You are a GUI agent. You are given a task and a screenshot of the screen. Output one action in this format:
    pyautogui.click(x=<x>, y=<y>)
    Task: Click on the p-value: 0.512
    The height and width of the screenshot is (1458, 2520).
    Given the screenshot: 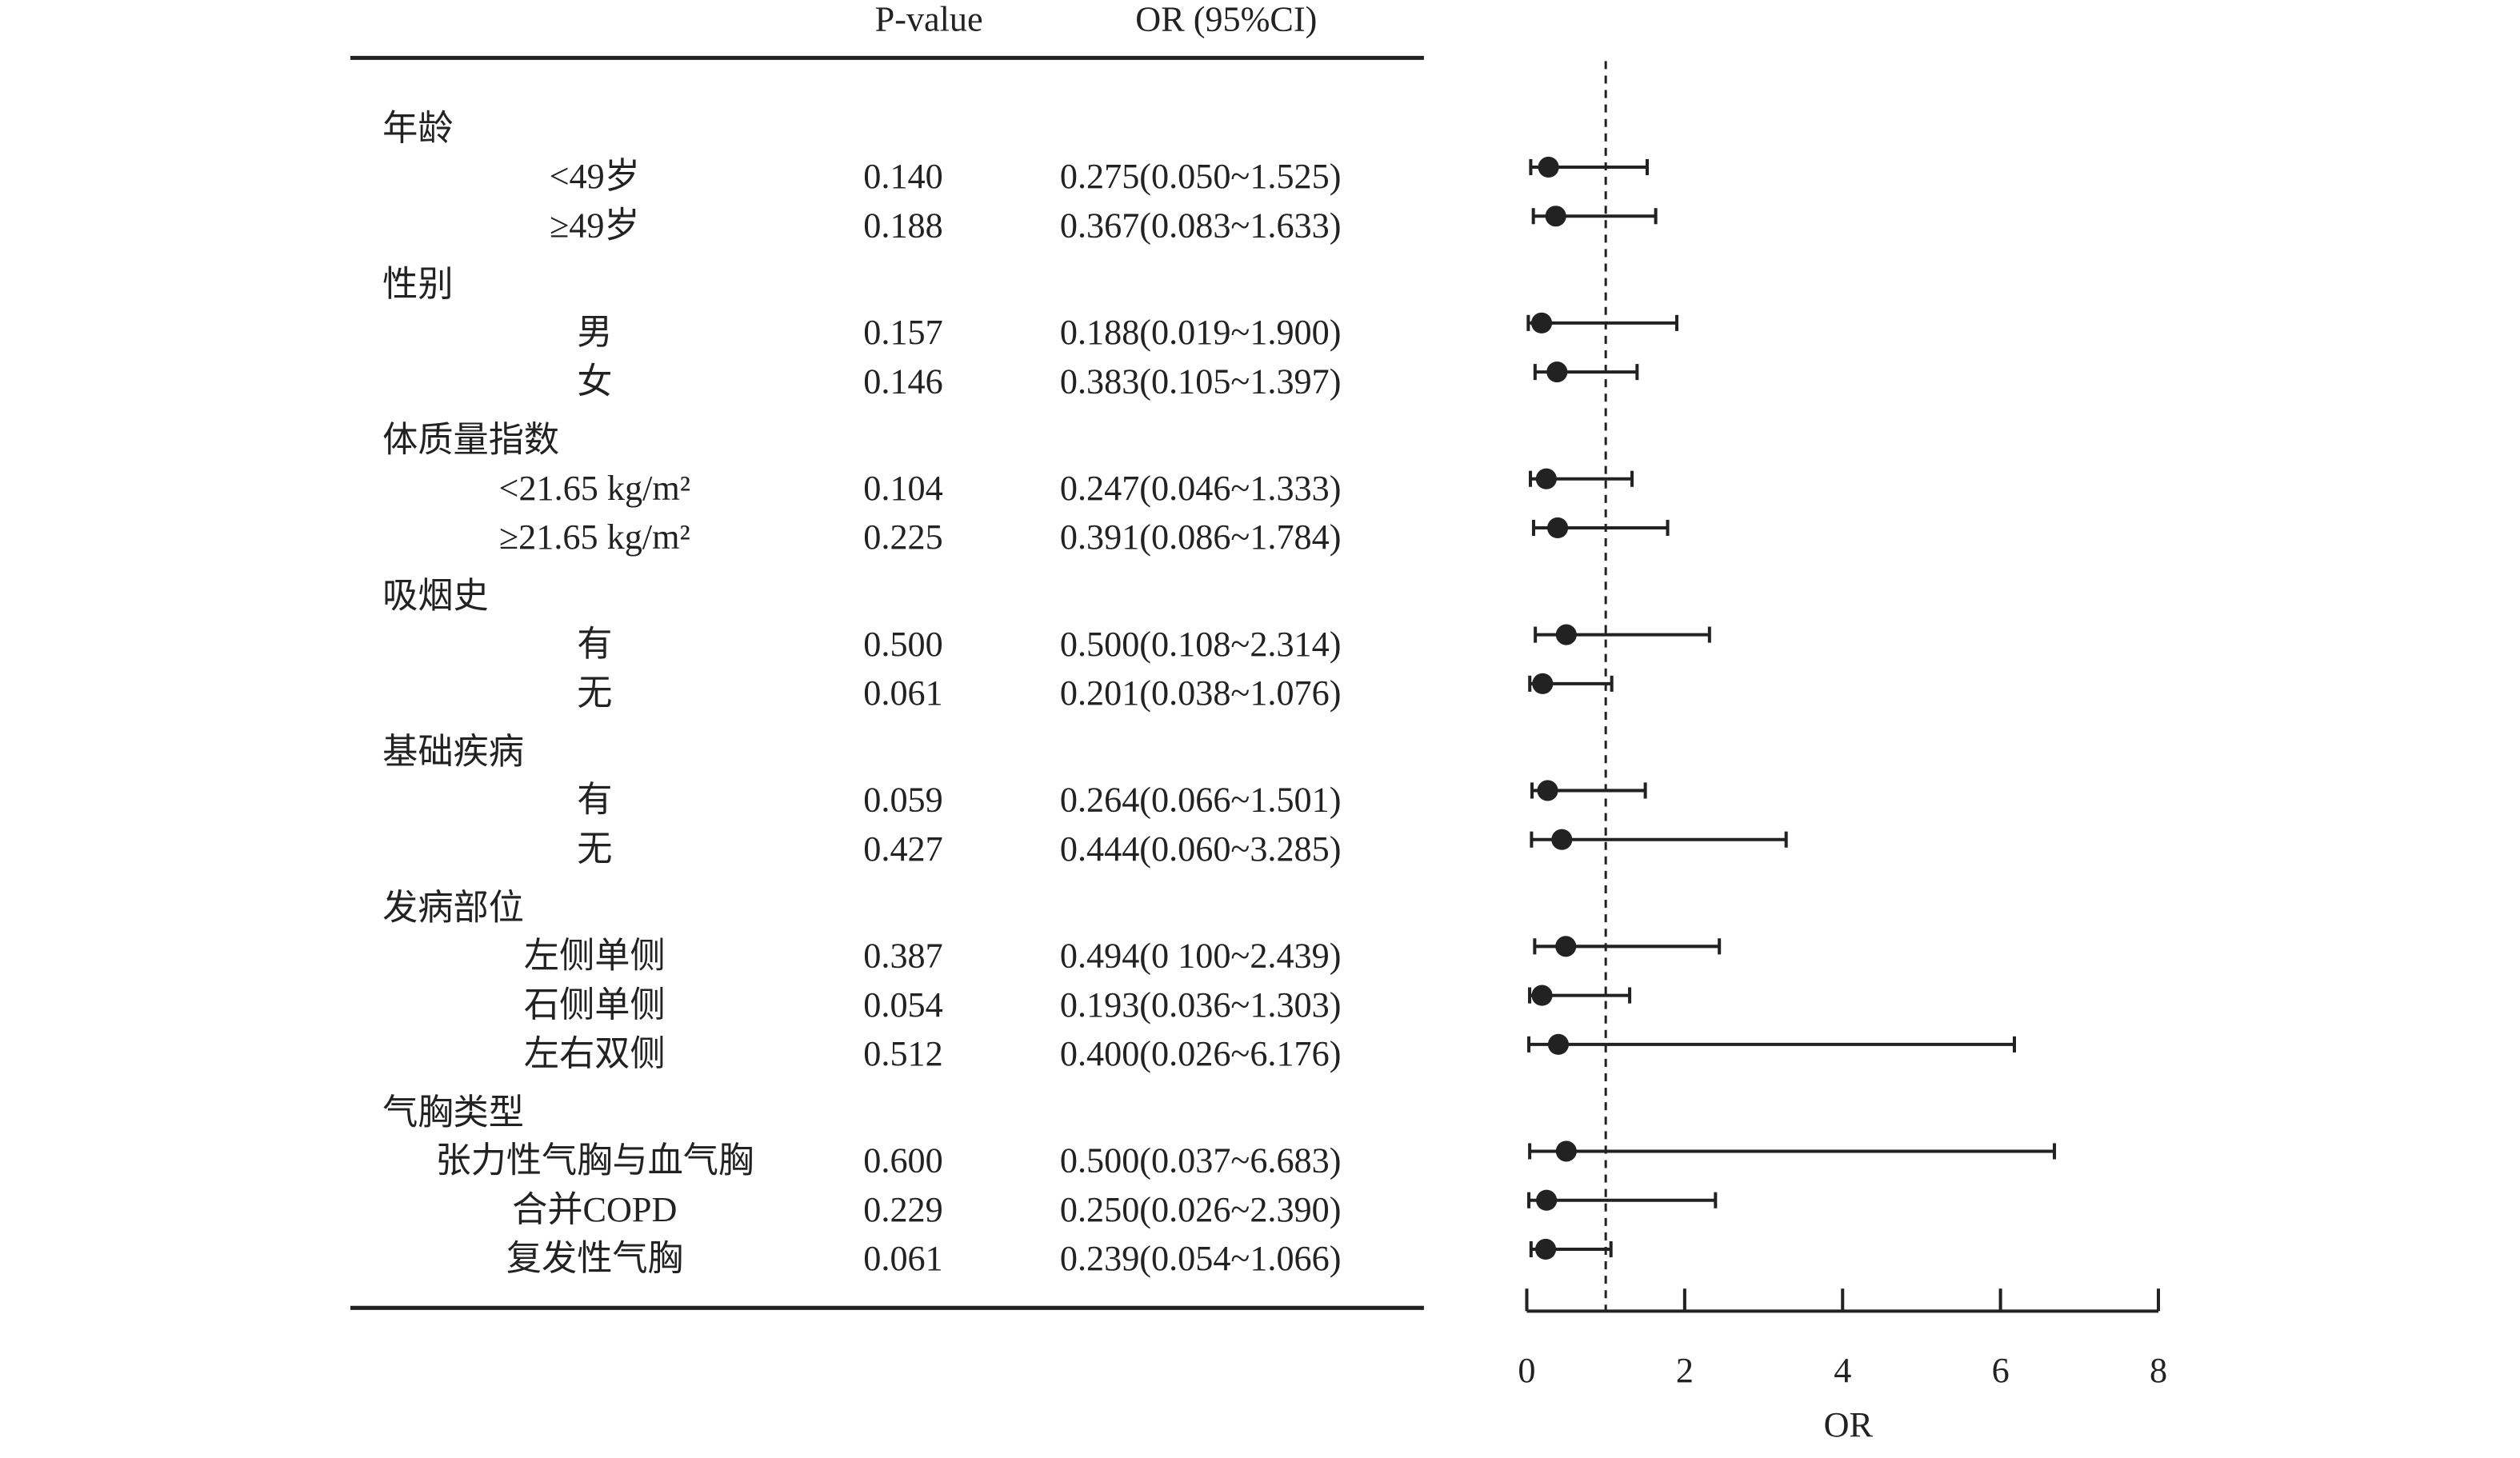 What is the action you would take?
    pyautogui.click(x=902, y=1054)
    